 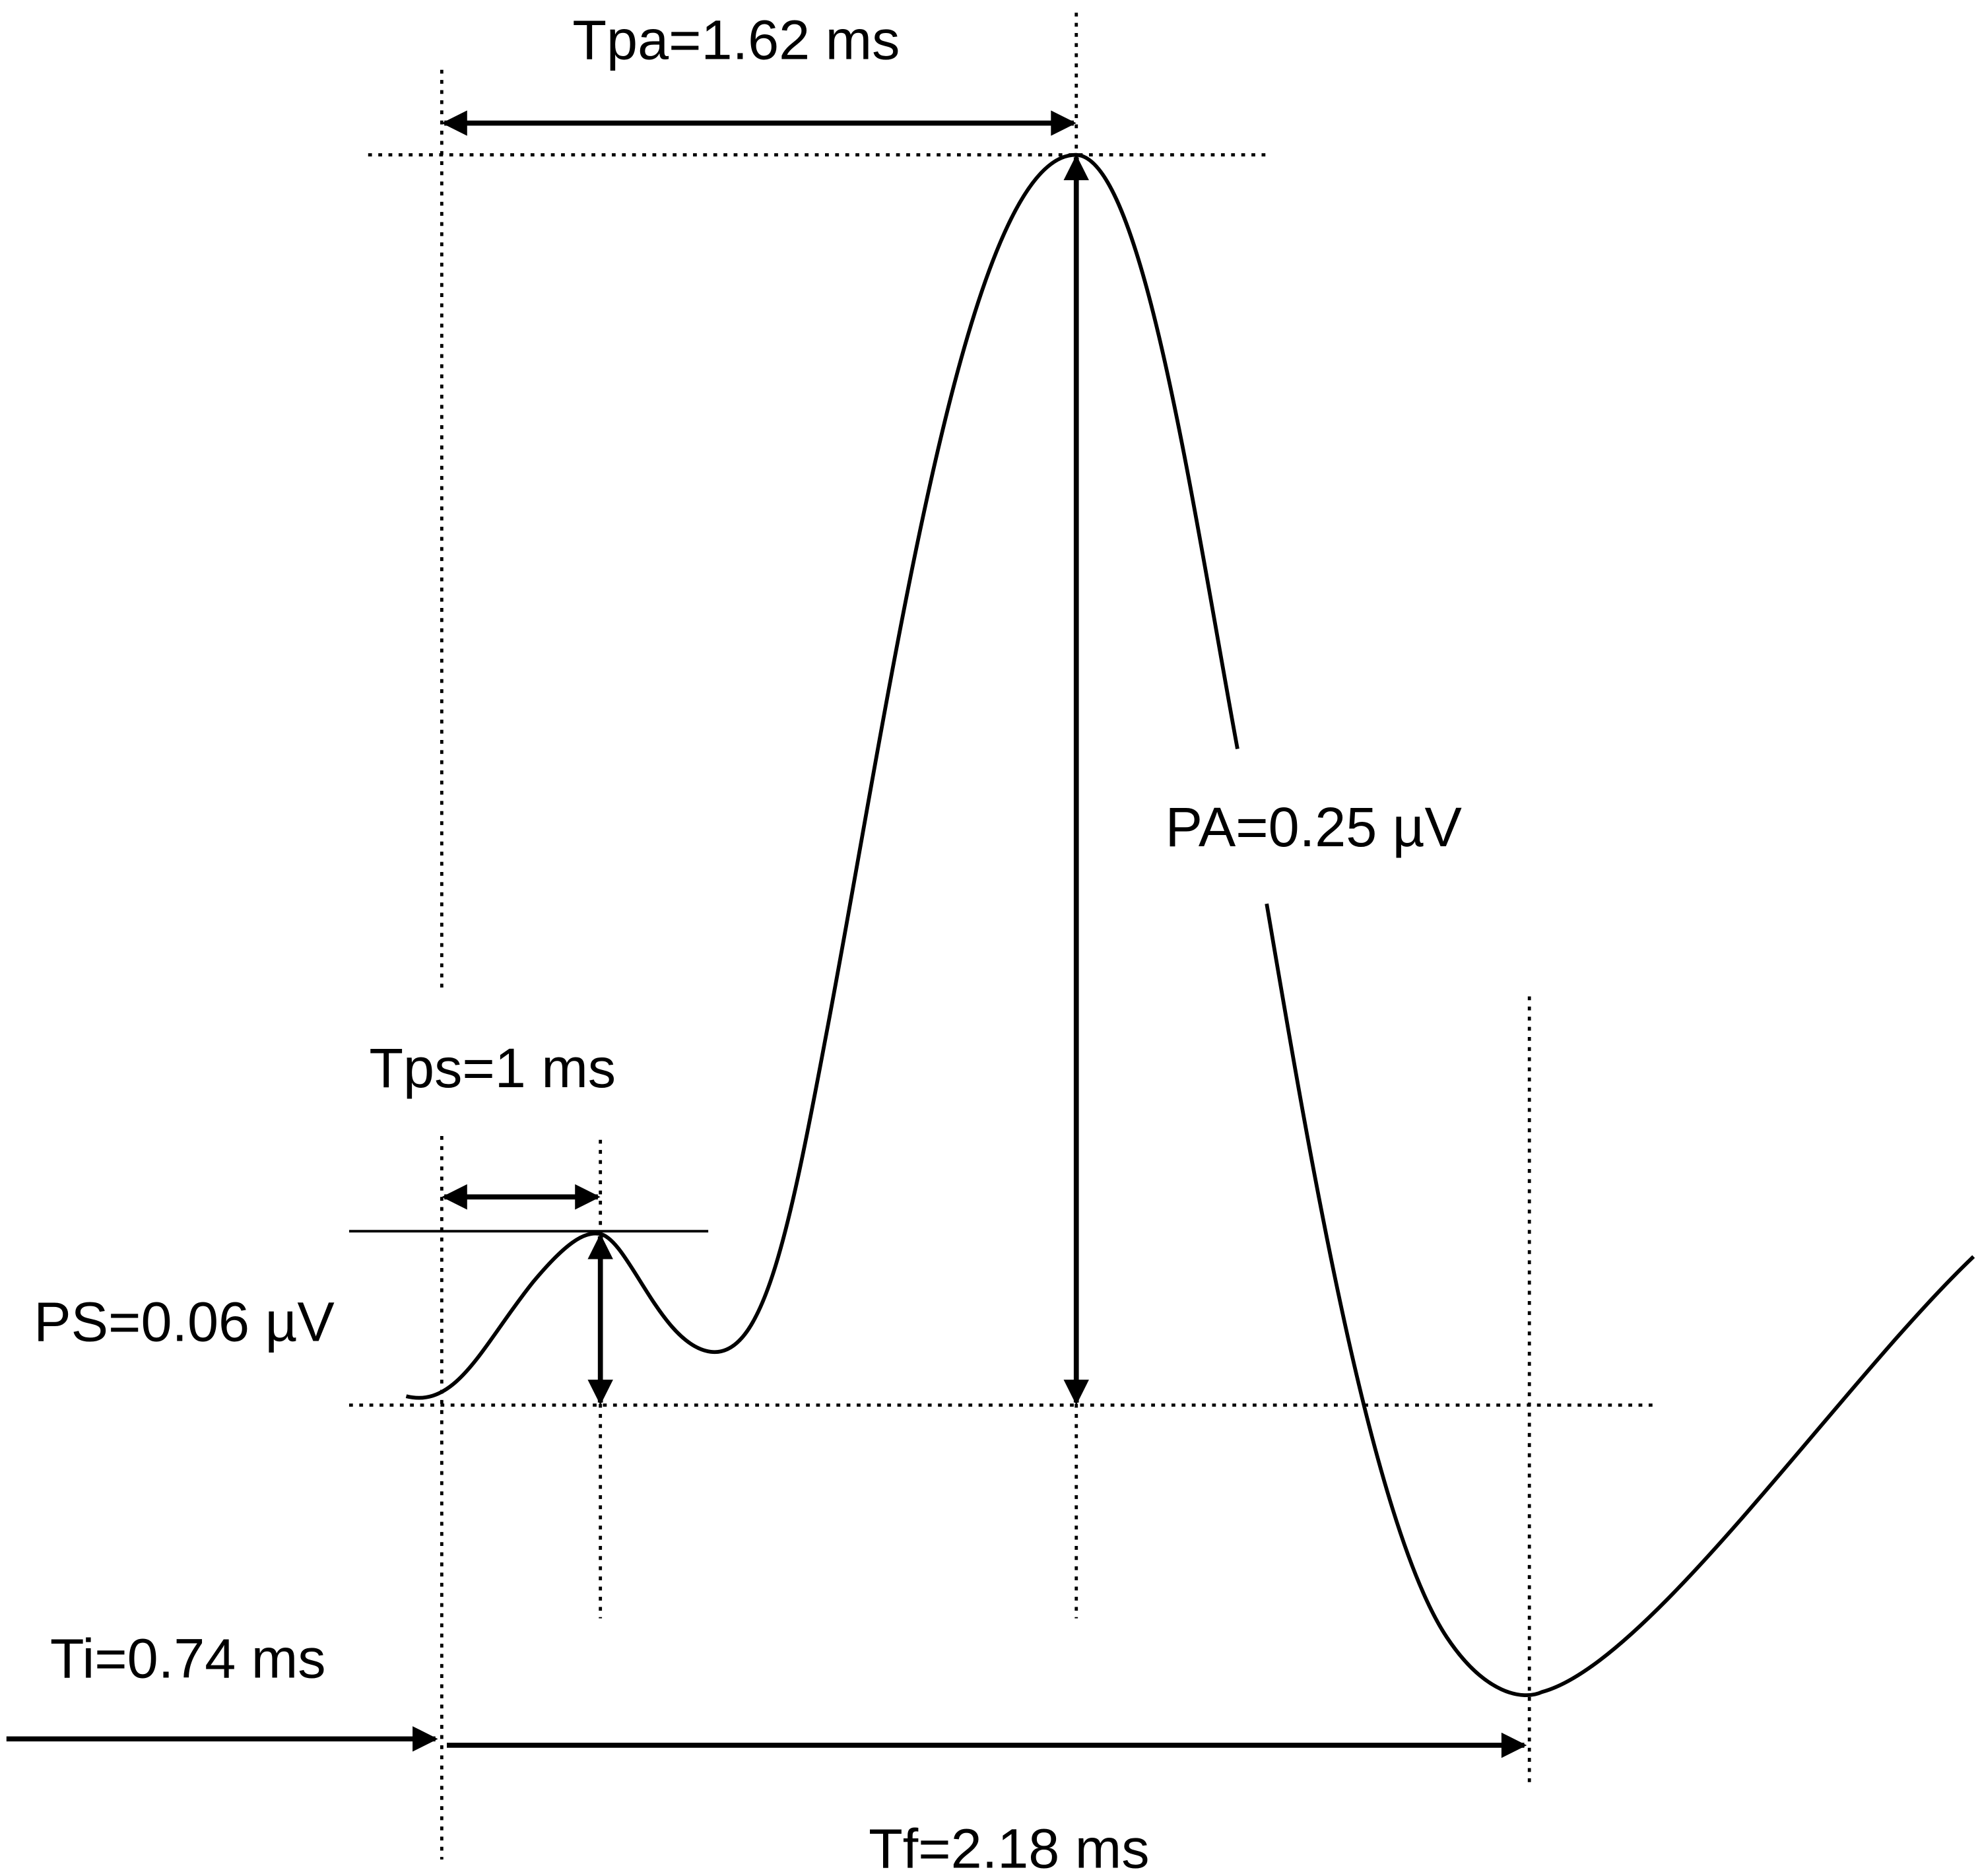 What do you see at coordinates (1009, 1846) in the screenshot?
I see `tf-label: Tf=2.18 ms` at bounding box center [1009, 1846].